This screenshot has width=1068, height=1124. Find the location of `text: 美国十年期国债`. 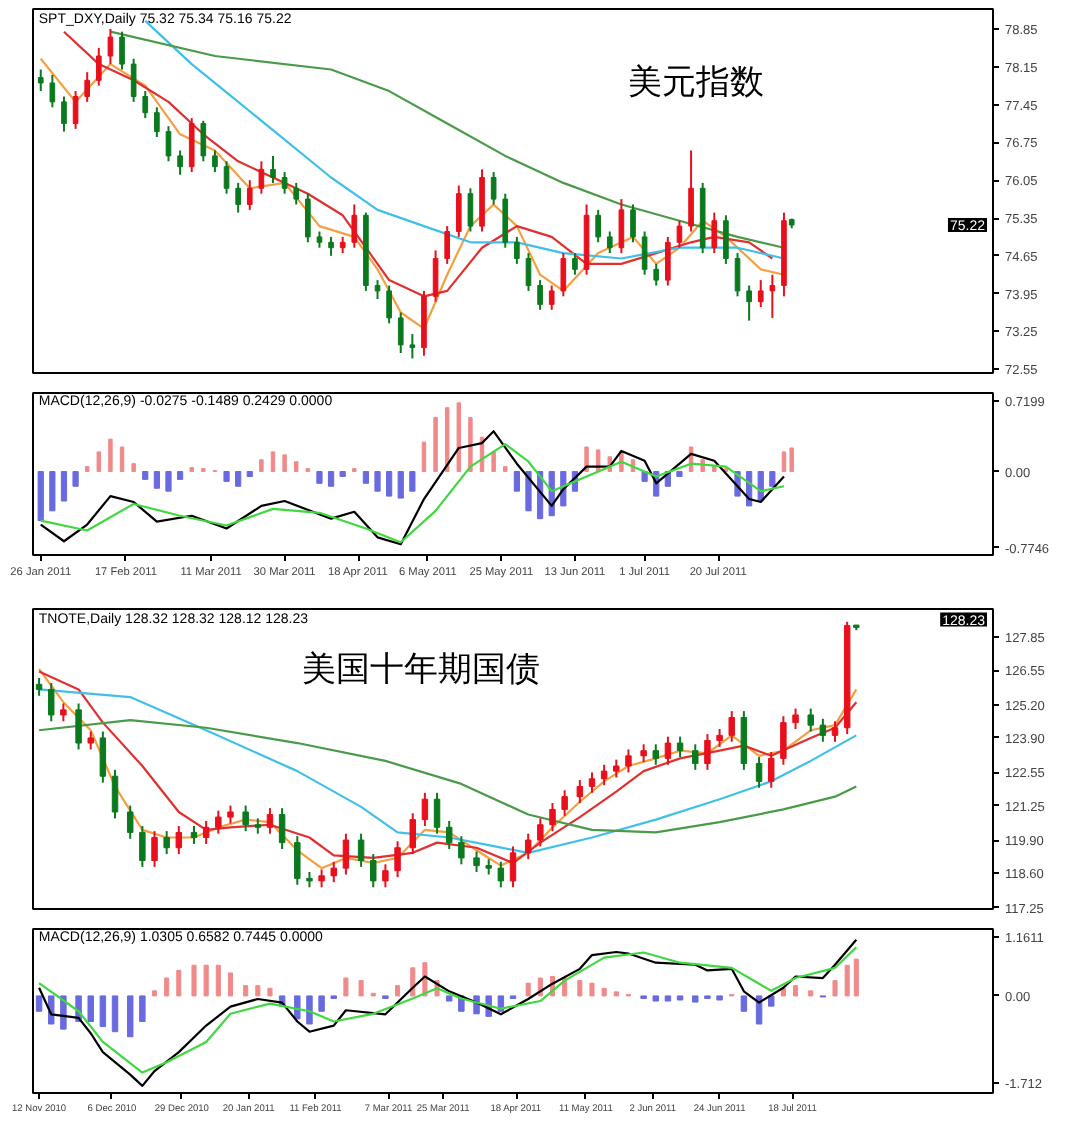

text: 美国十年期国债 is located at coordinates (420, 669).